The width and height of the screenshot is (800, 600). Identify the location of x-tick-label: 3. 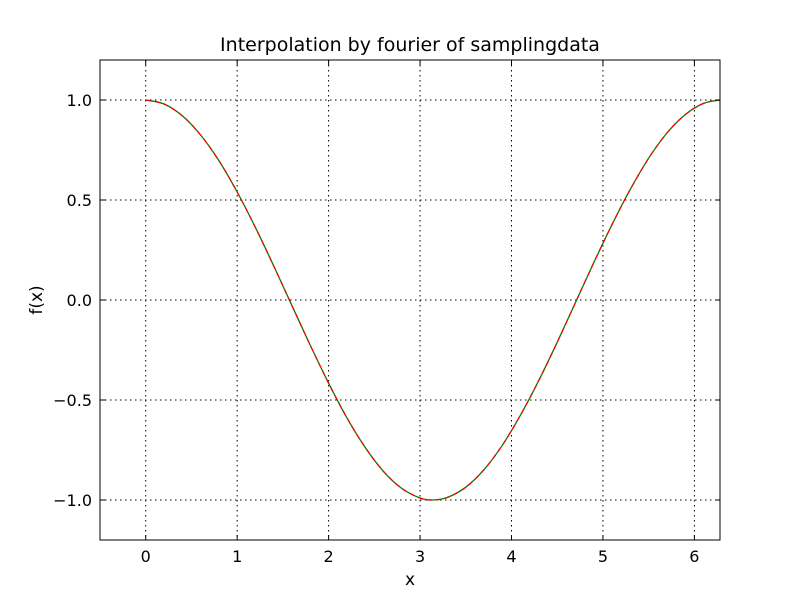
(420, 556).